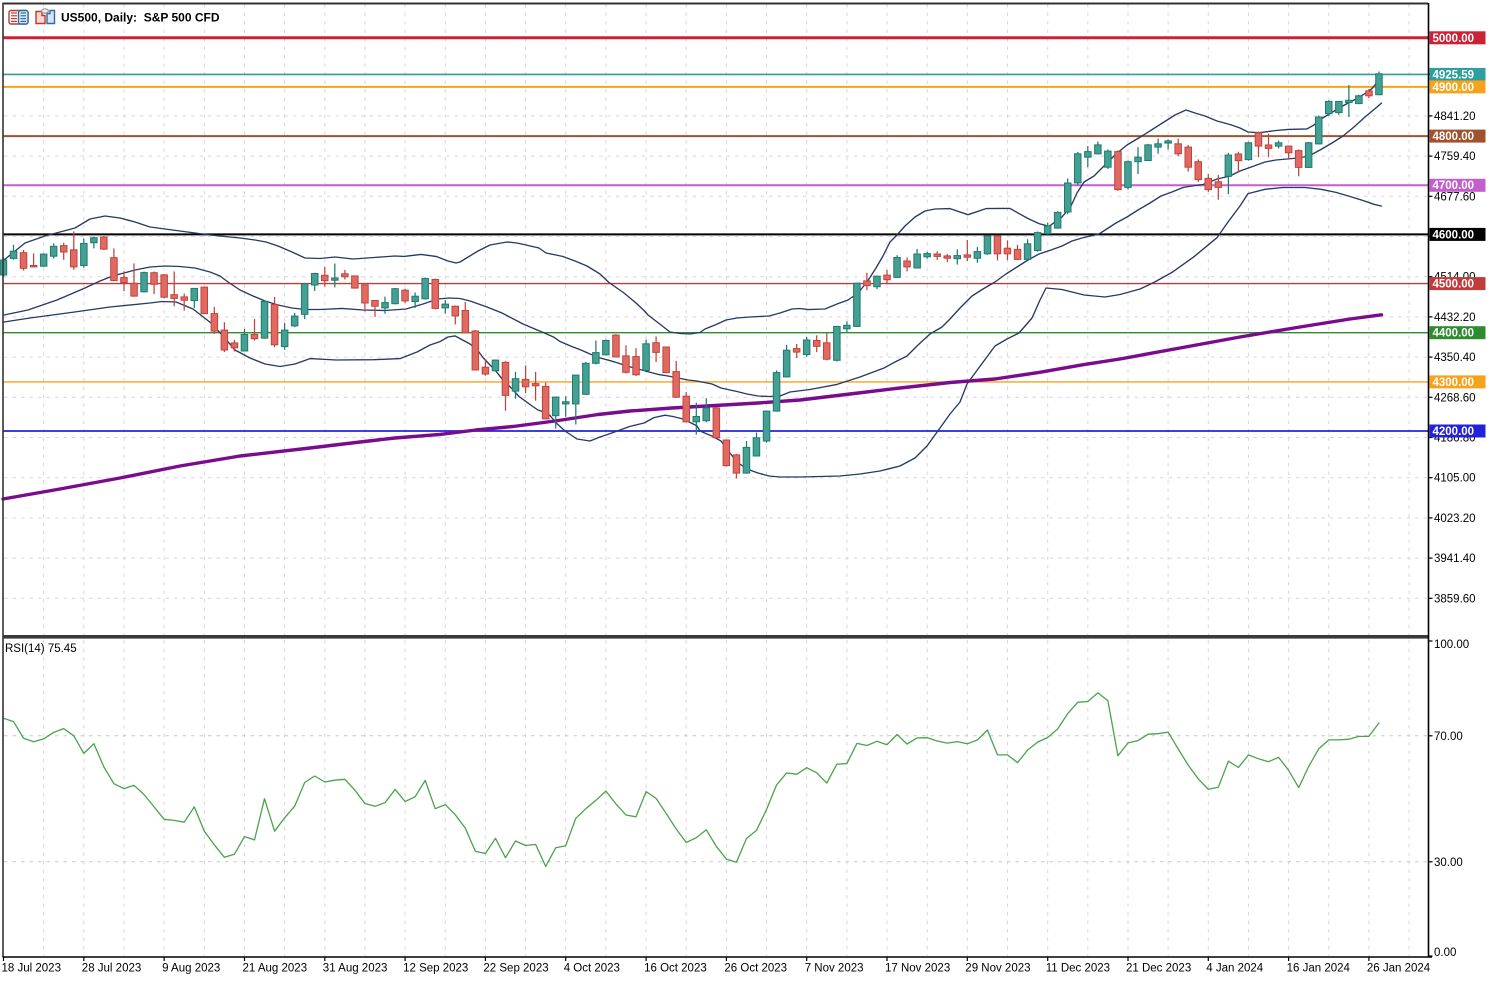  I want to click on svg-text: 26 Oct 2023, so click(755, 969).